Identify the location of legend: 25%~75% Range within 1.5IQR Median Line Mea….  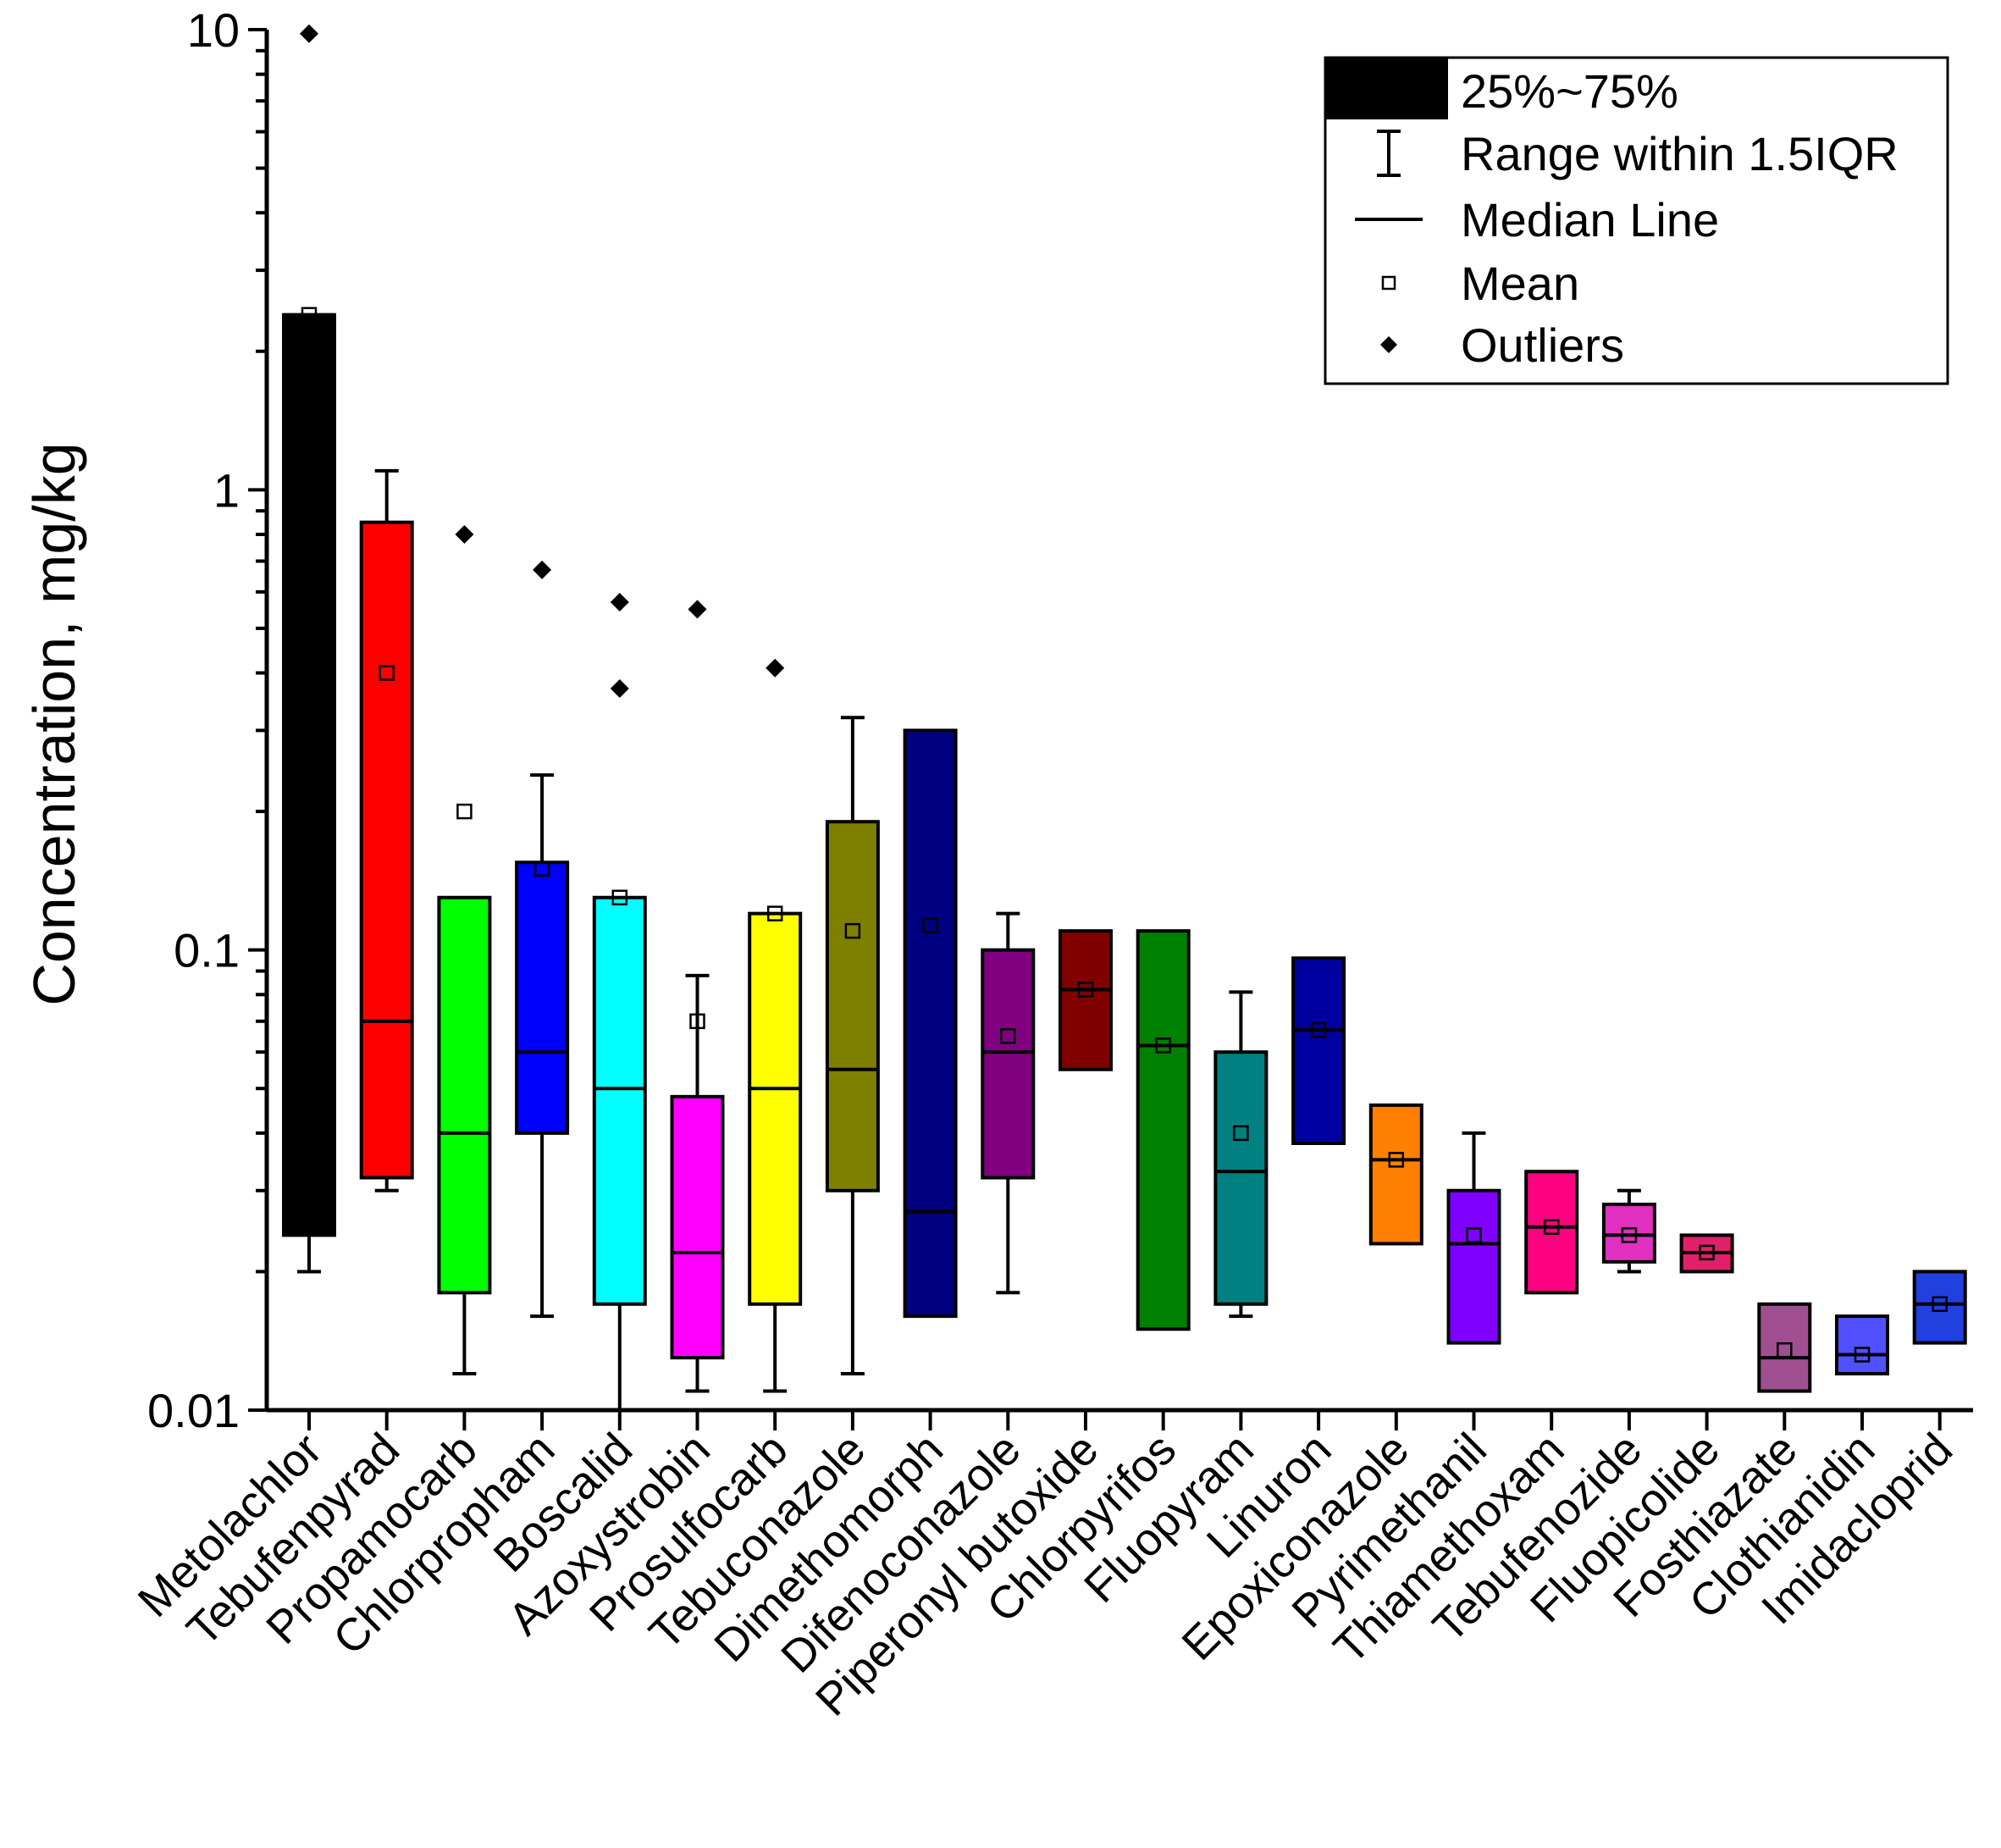
(1637, 220).